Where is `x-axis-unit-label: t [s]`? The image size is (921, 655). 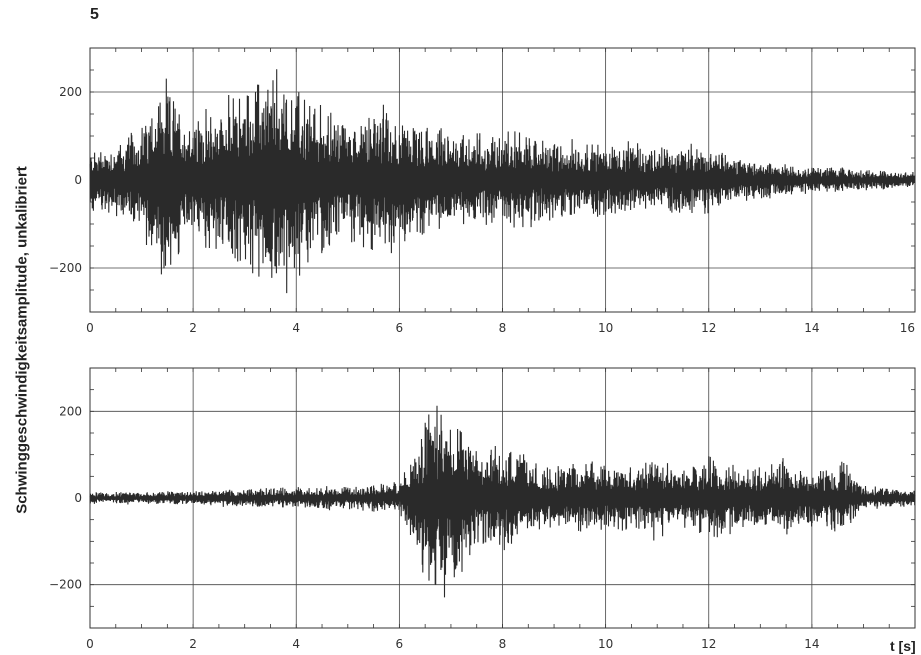
x-axis-unit-label: t [s] is located at coordinates (903, 646).